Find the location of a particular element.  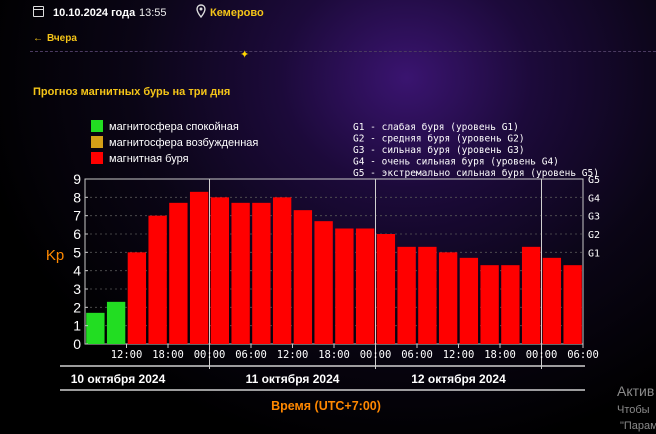

y-tick-label: 7 is located at coordinates (77, 216).